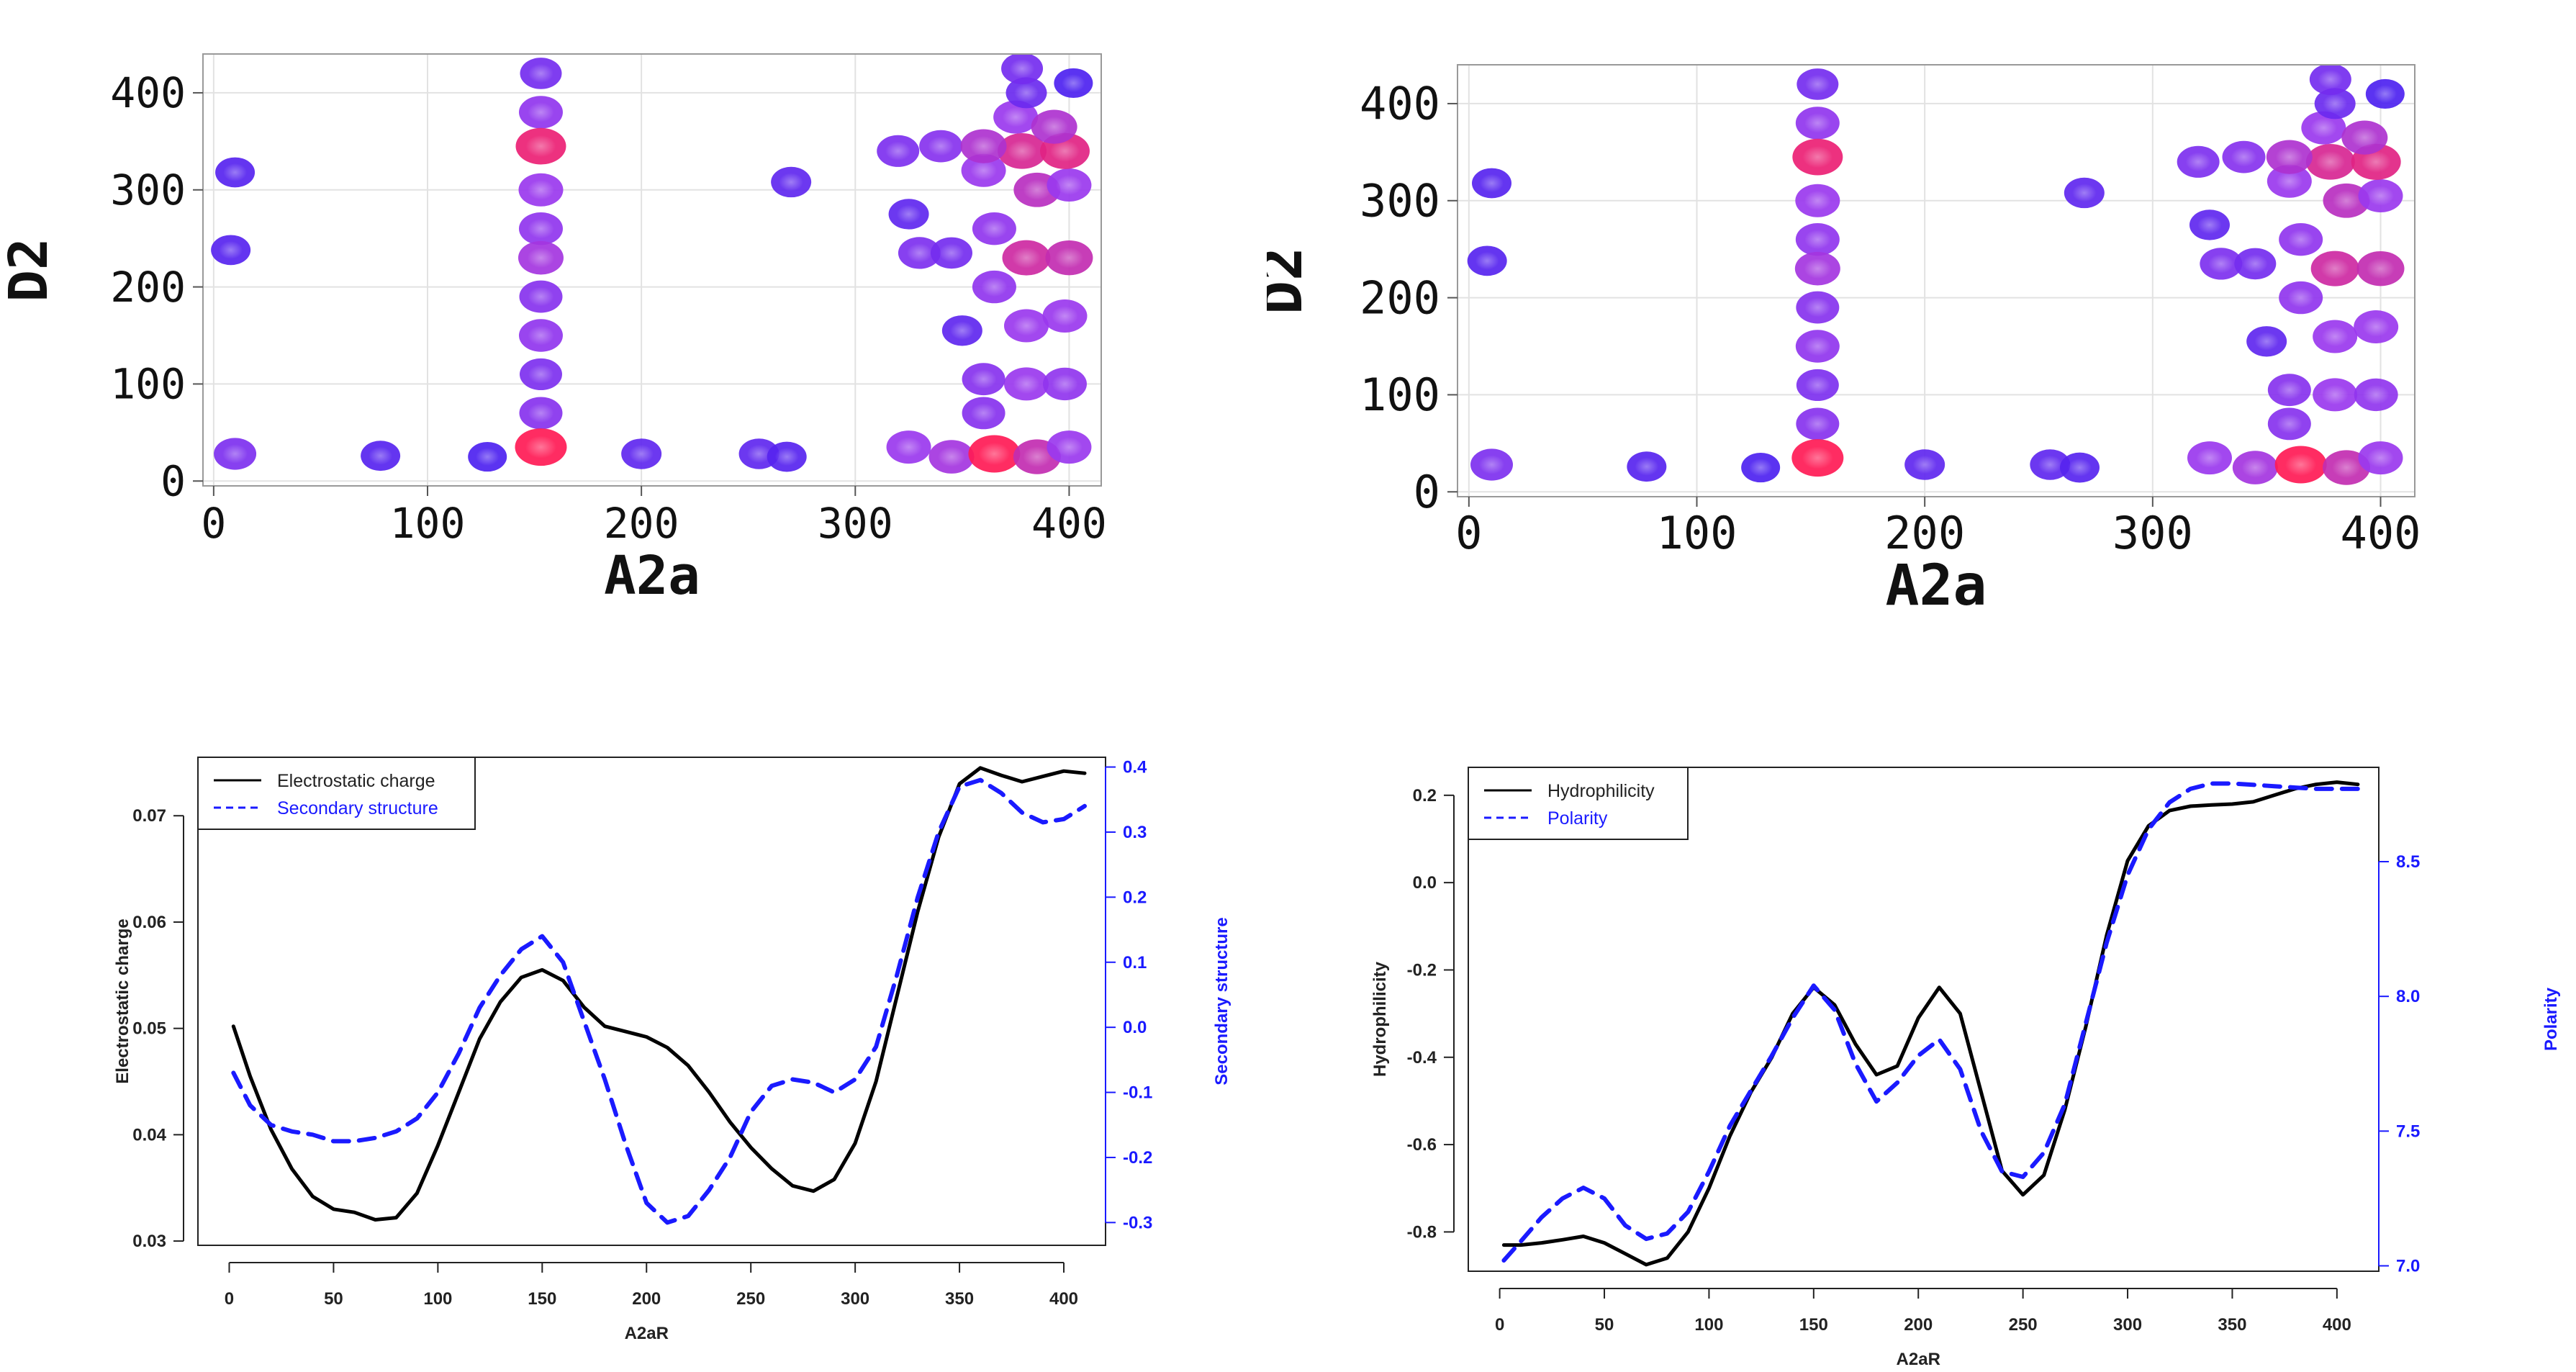 Image resolution: width=2576 pixels, height=1372 pixels. I want to click on right-tick-label: 8.0, so click(2408, 997).